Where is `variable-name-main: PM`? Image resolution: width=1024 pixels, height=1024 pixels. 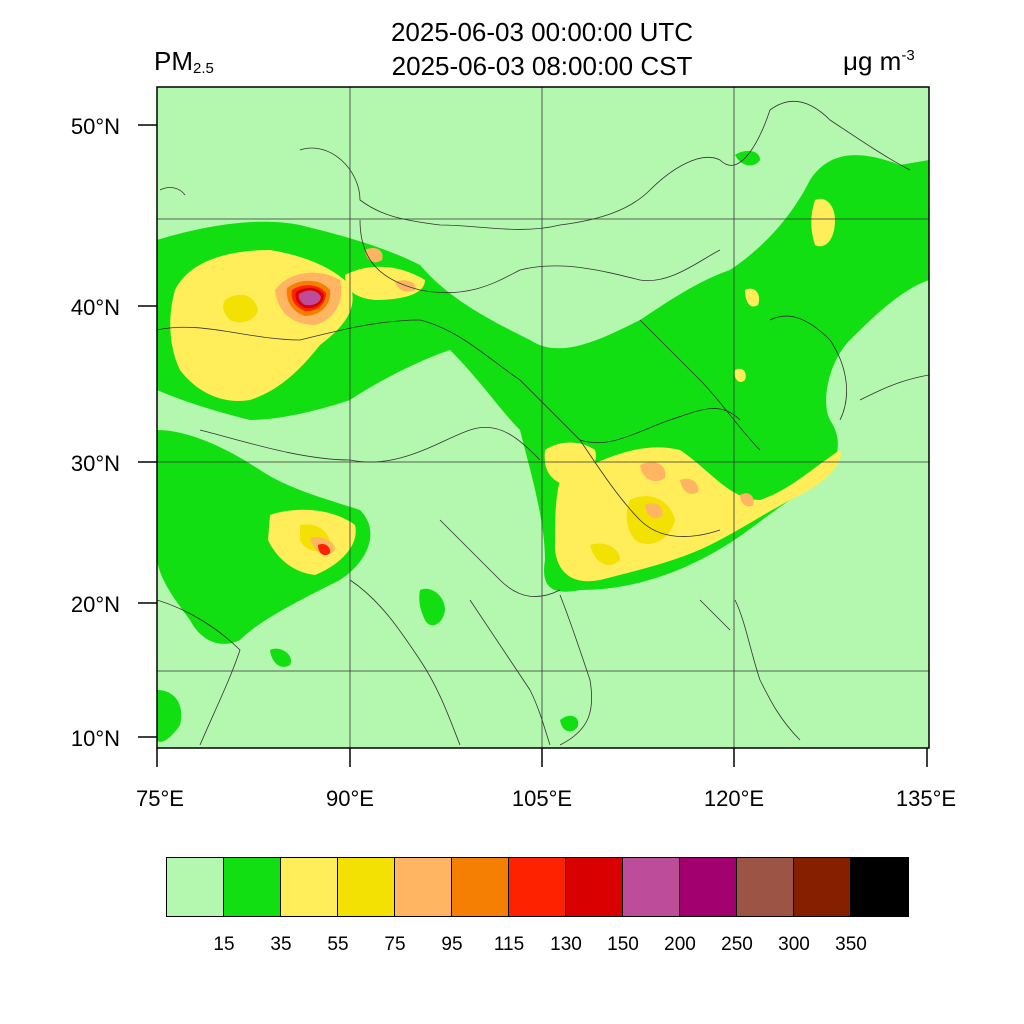 variable-name-main: PM is located at coordinates (173, 61).